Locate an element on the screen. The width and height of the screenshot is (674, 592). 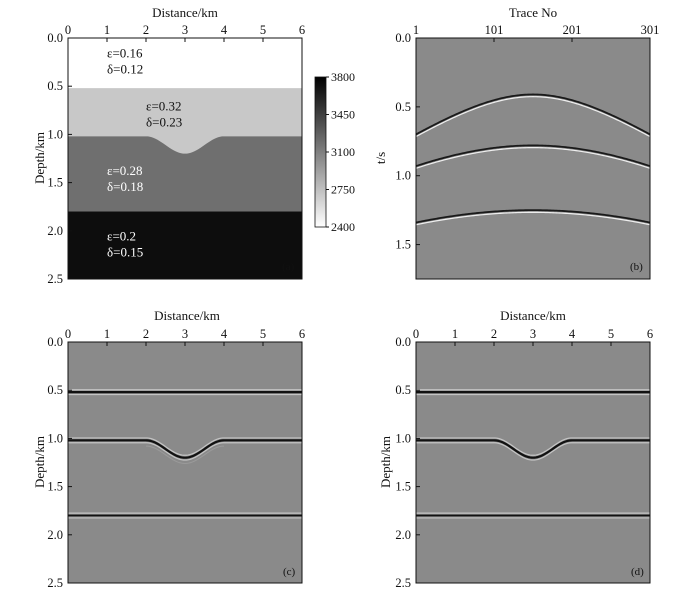
d-xticks: 0 1 2 3 4 5 6 is located at coordinates (533, 336).